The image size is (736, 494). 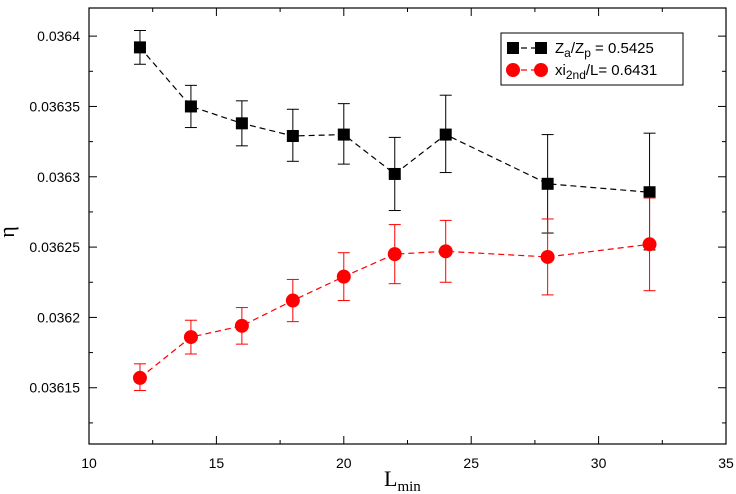 What do you see at coordinates (726, 463) in the screenshot?
I see `x-tick-label: 35` at bounding box center [726, 463].